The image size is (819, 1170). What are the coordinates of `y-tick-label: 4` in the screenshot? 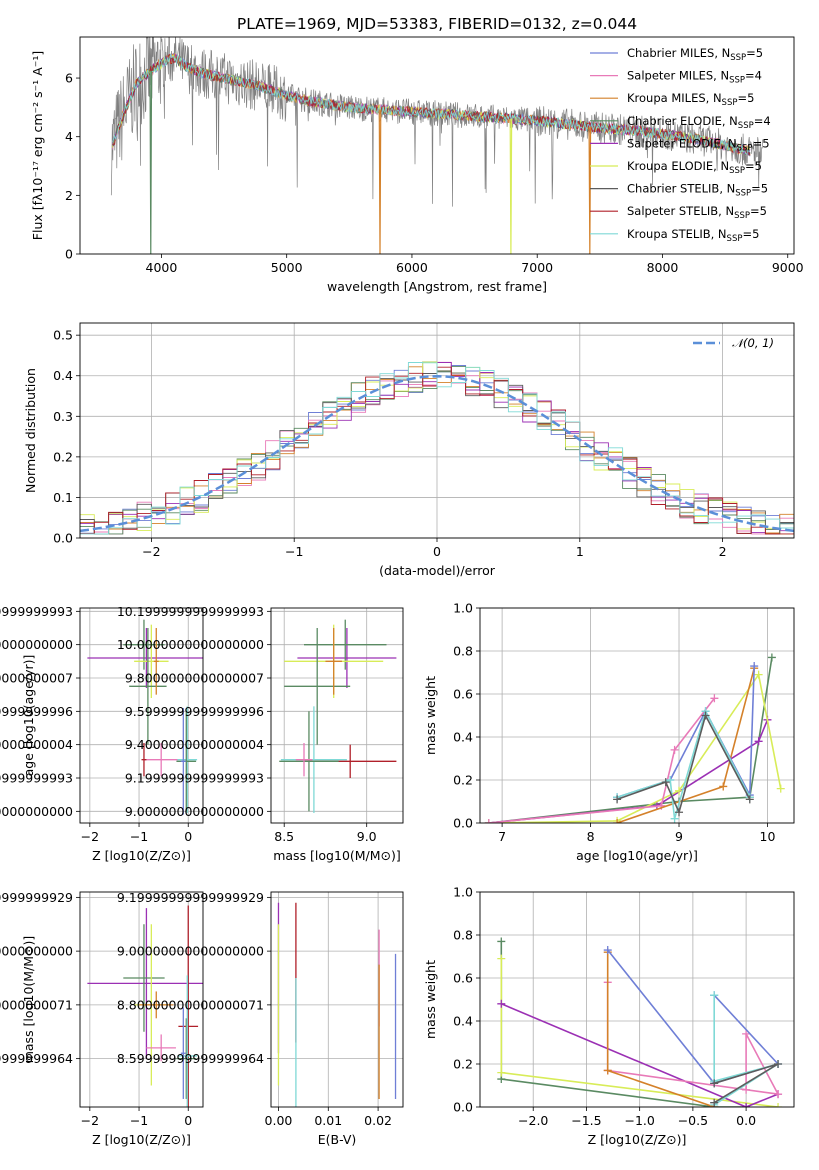 It's located at (69, 136).